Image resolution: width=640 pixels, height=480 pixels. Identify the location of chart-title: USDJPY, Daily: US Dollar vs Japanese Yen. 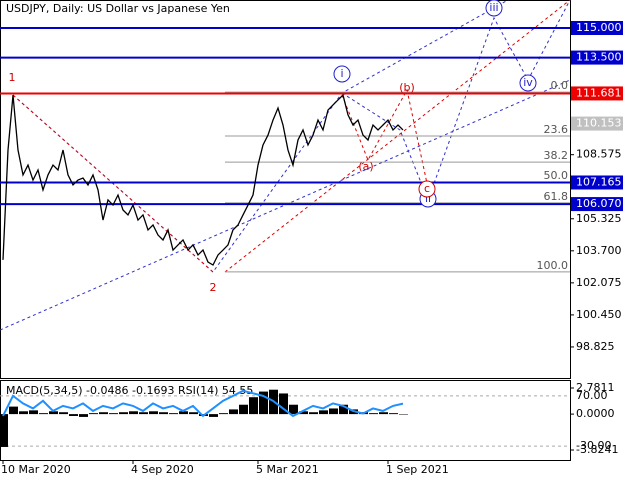
(118, 8).